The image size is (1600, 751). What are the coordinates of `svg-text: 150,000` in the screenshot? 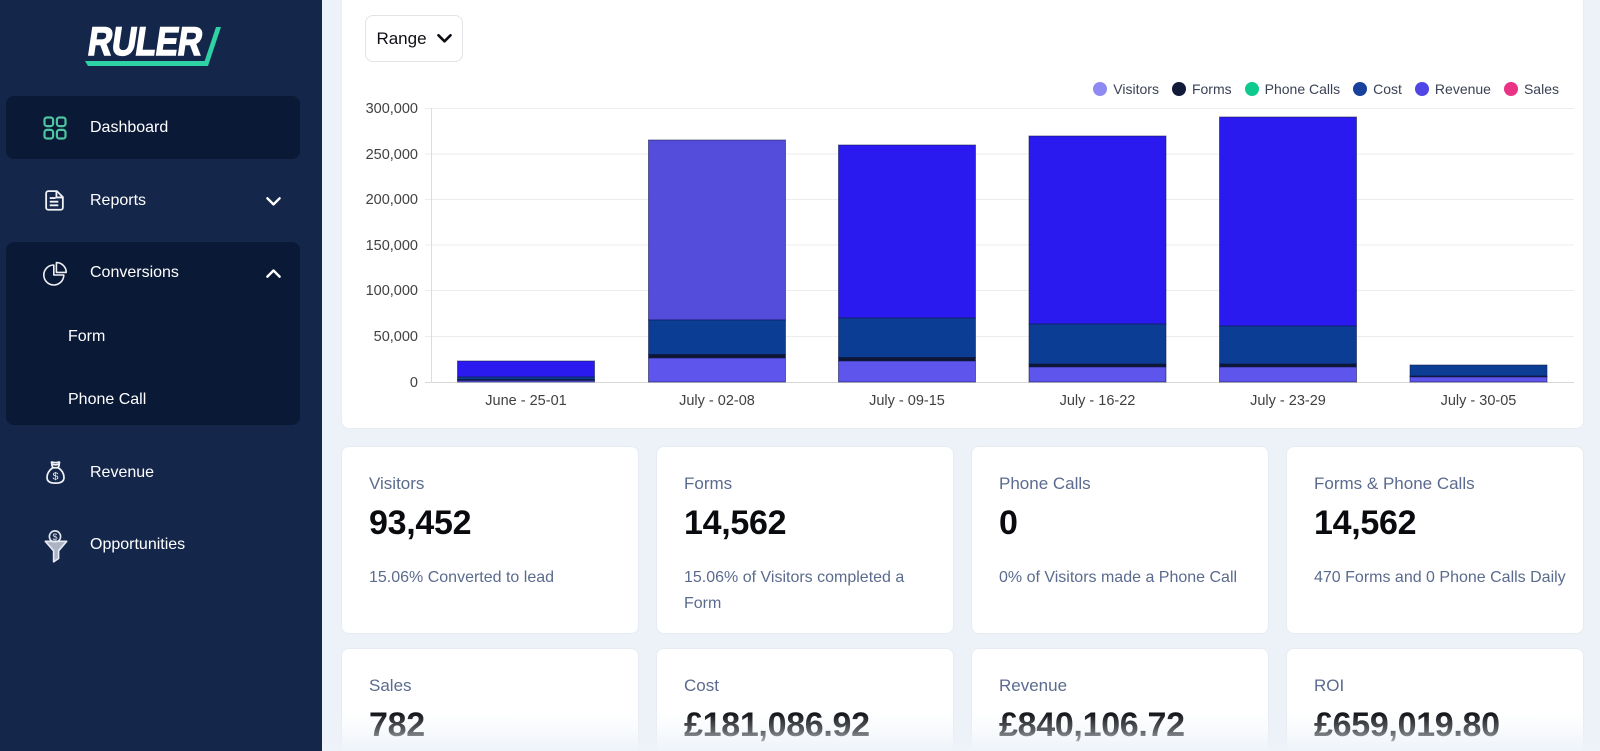 It's located at (392, 246).